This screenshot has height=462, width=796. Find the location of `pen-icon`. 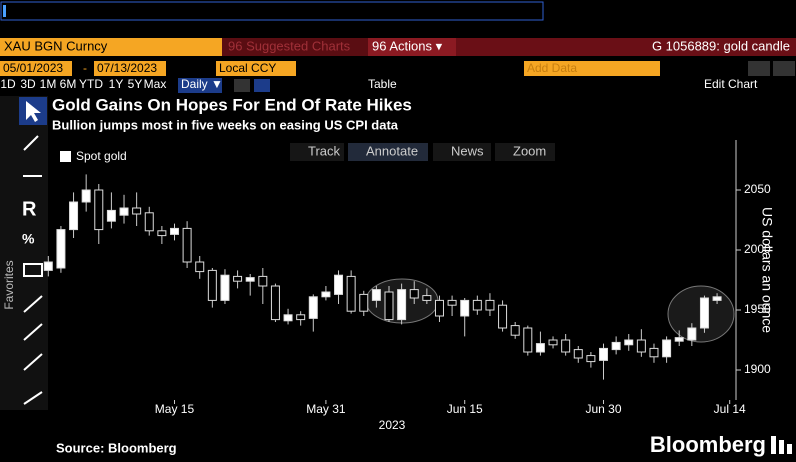

pen-icon is located at coordinates (31, 143).